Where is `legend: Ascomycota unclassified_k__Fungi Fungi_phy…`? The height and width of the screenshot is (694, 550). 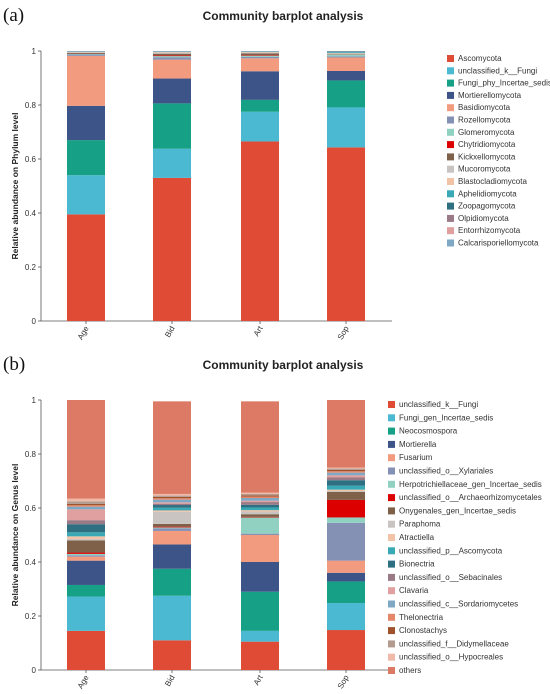 legend: Ascomycota unclassified_k__Fungi Fungi_phy… is located at coordinates (498, 151).